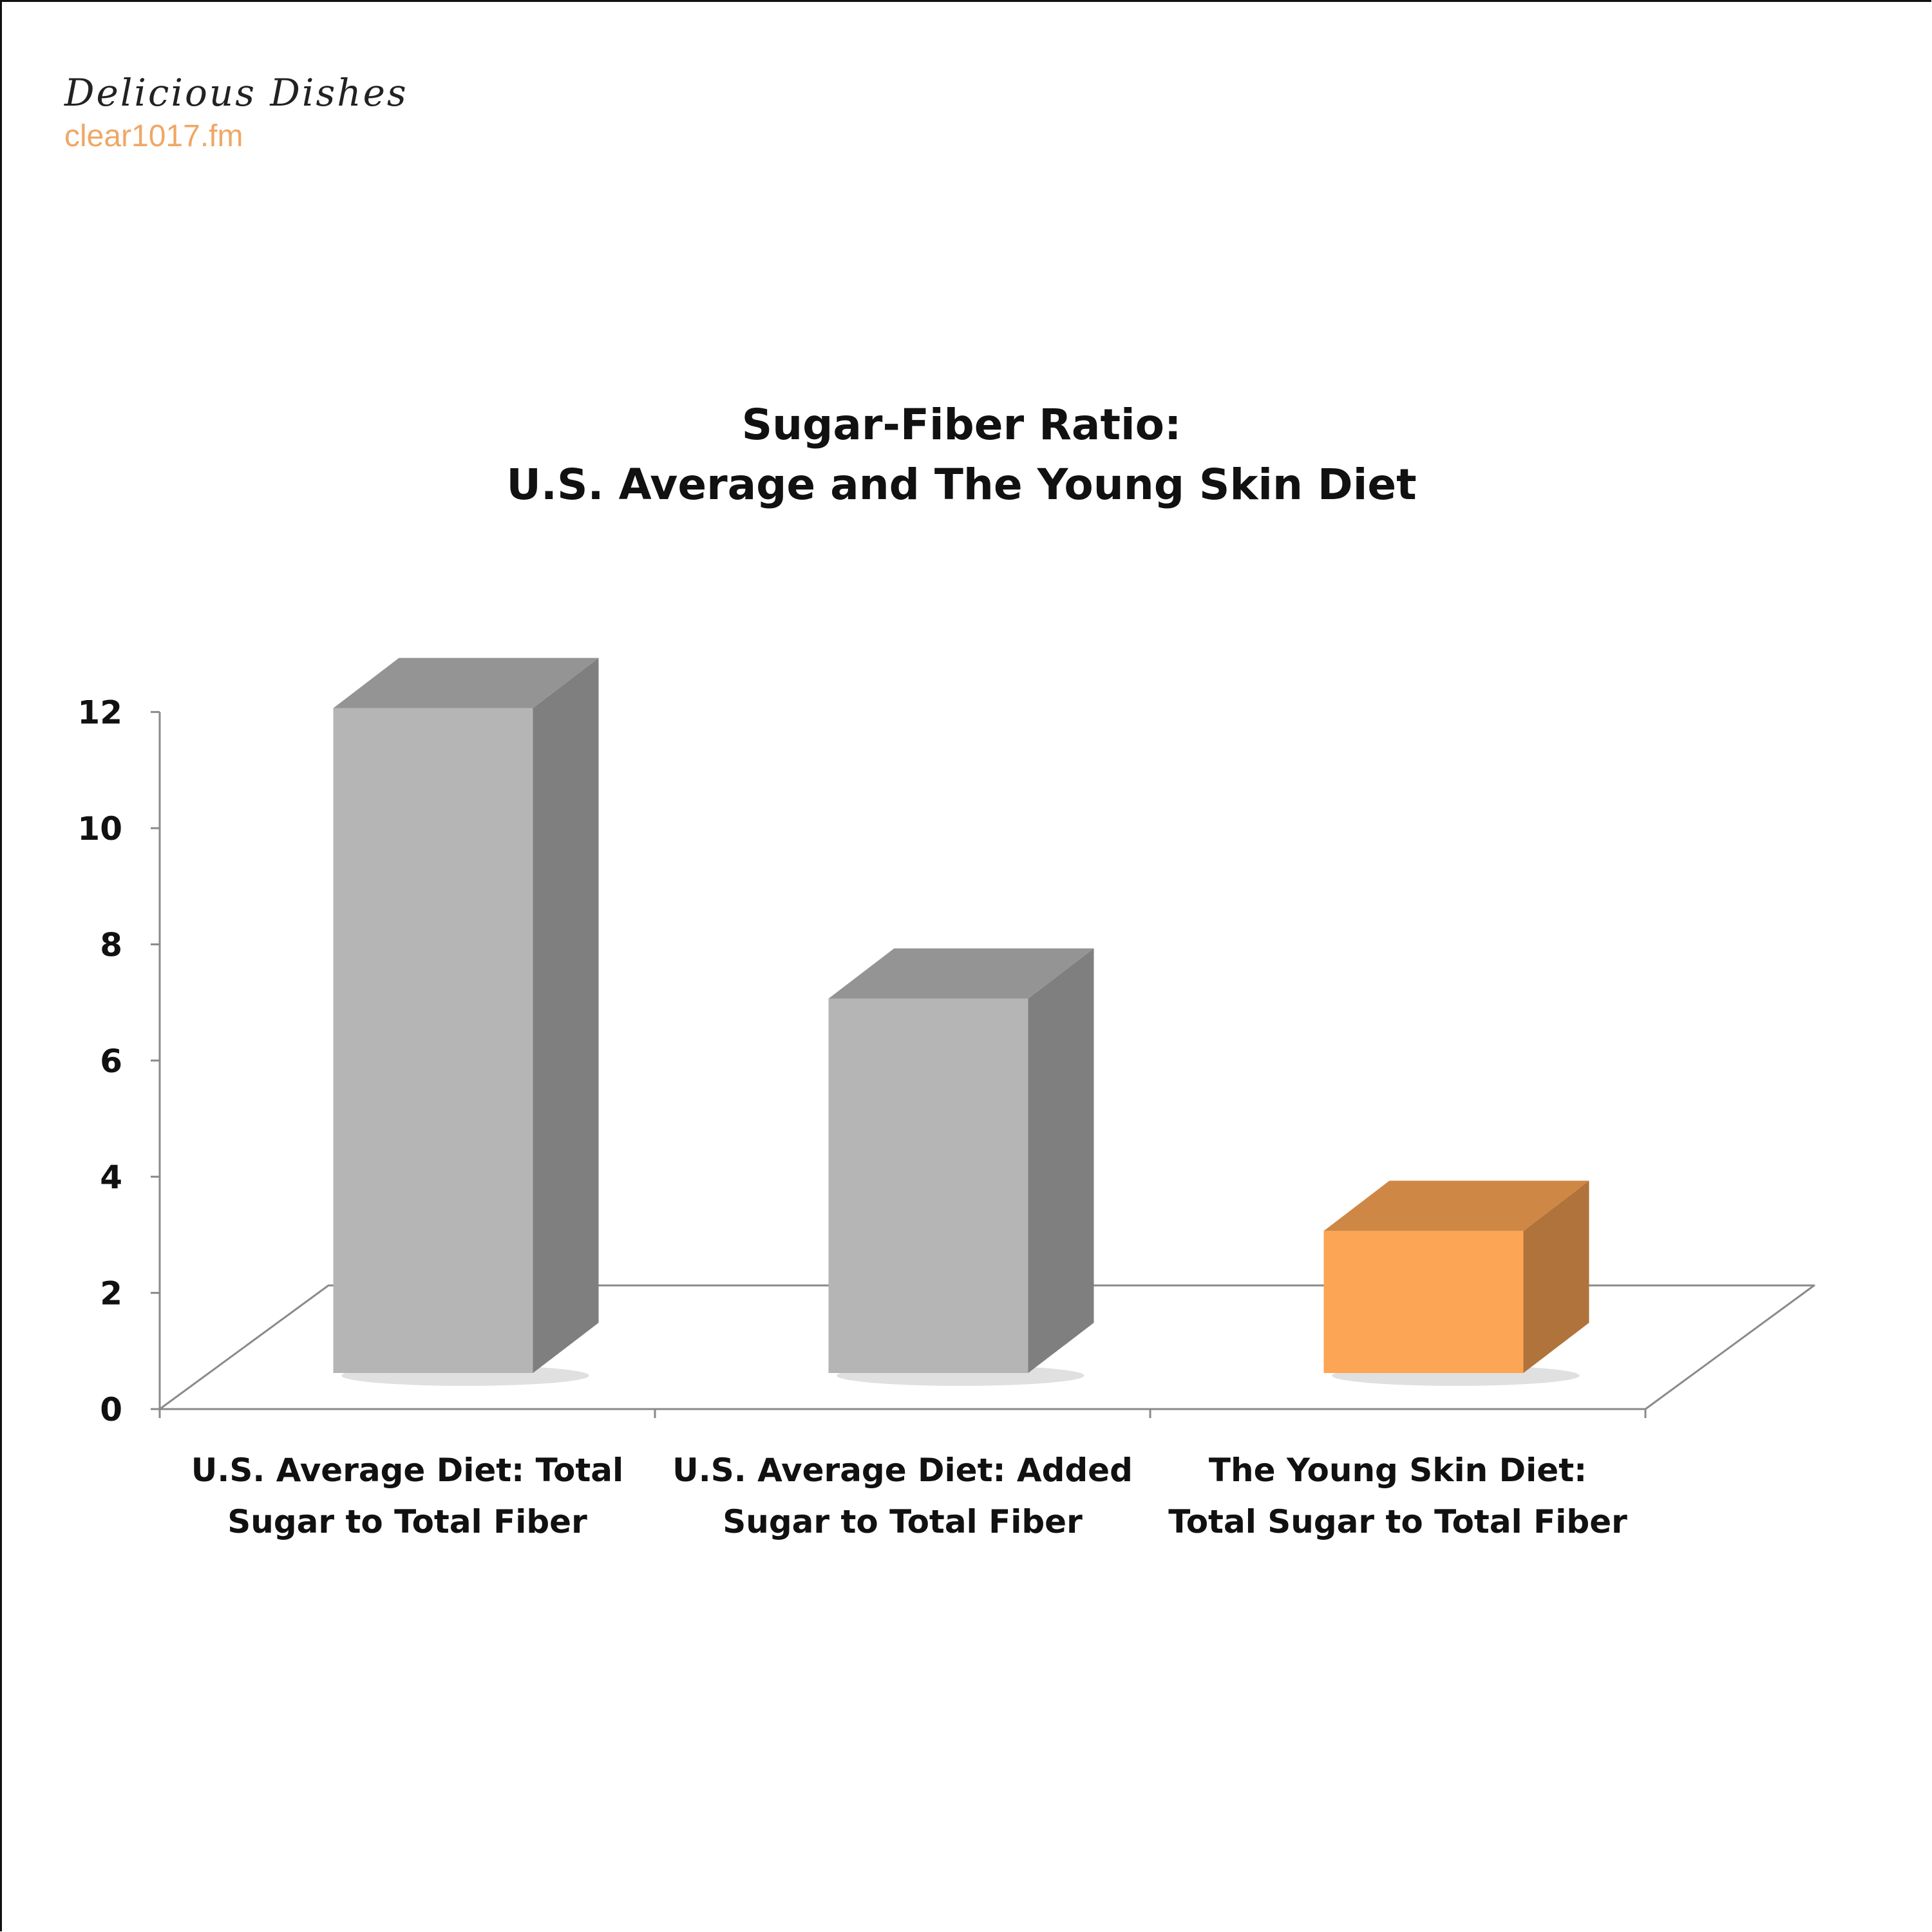 The width and height of the screenshot is (1932, 1932). What do you see at coordinates (1398, 1471) in the screenshot?
I see `x-category-label: The Young Skin Diet:` at bounding box center [1398, 1471].